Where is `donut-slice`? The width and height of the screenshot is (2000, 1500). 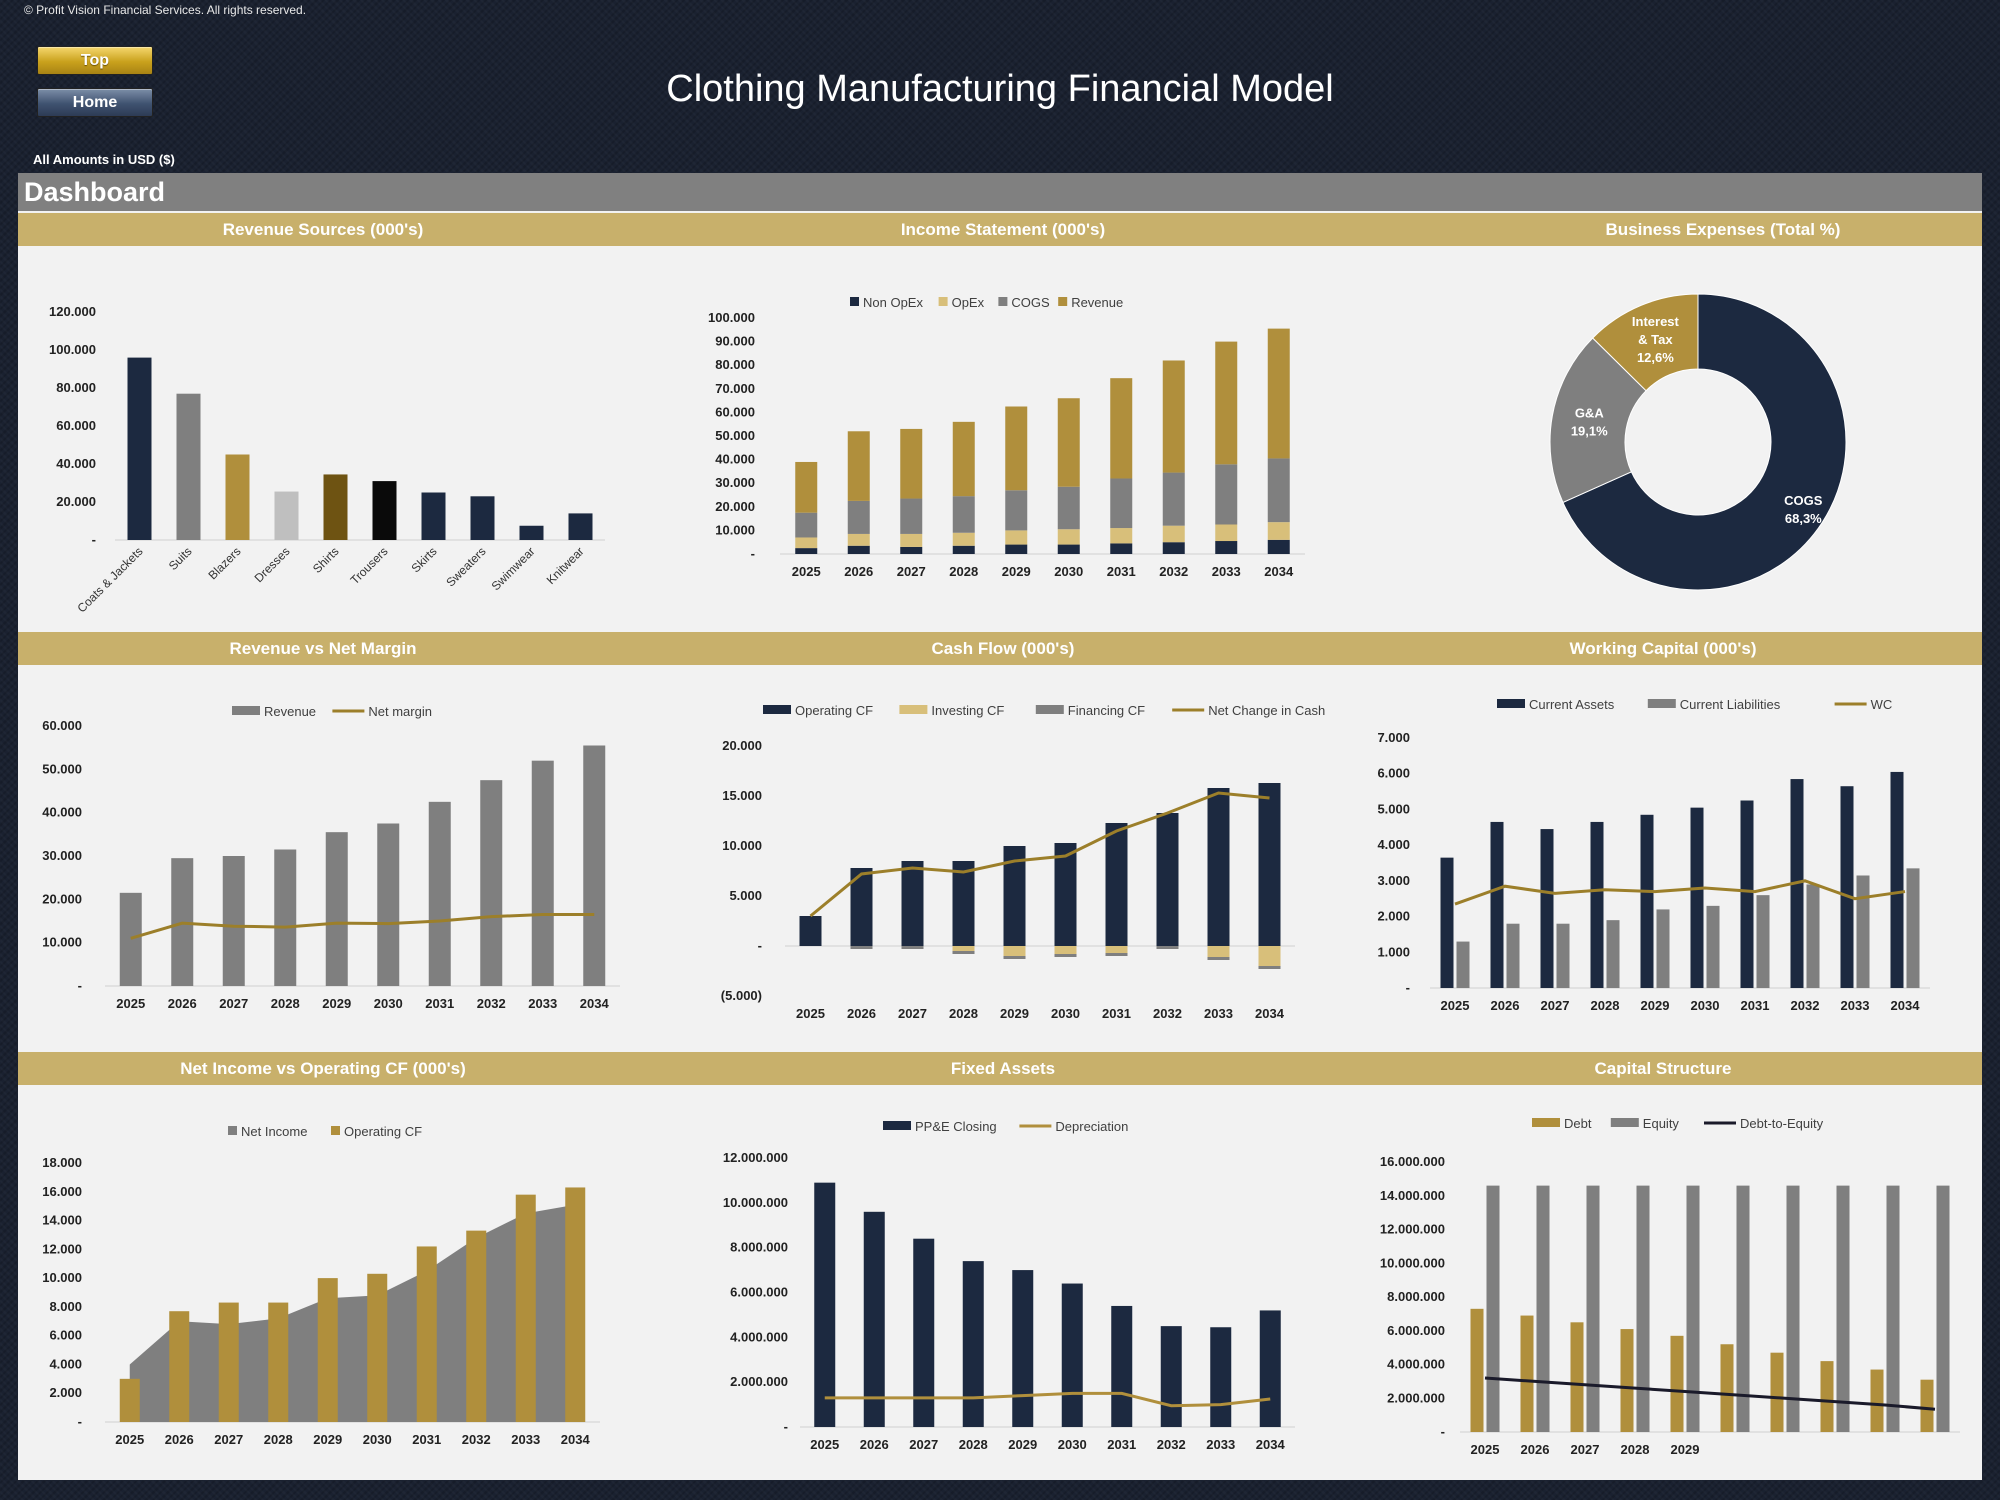
donut-slice is located at coordinates (1598, 420).